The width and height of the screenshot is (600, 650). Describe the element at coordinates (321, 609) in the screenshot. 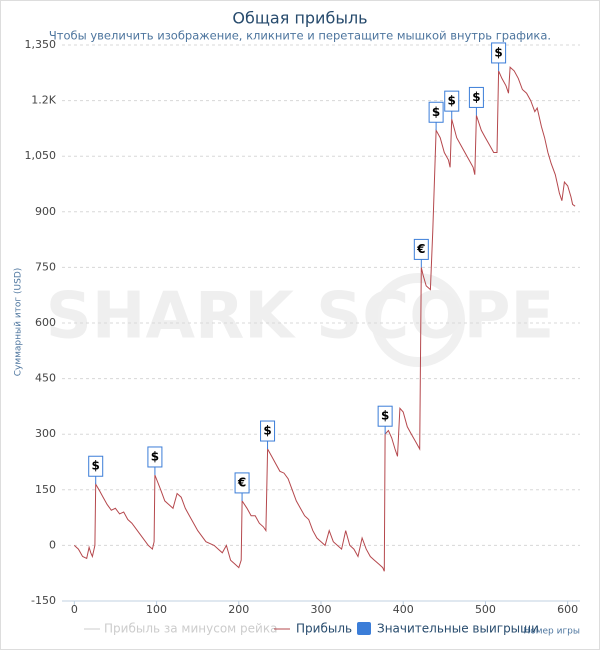

I see `x-tick-label: 300` at that location.